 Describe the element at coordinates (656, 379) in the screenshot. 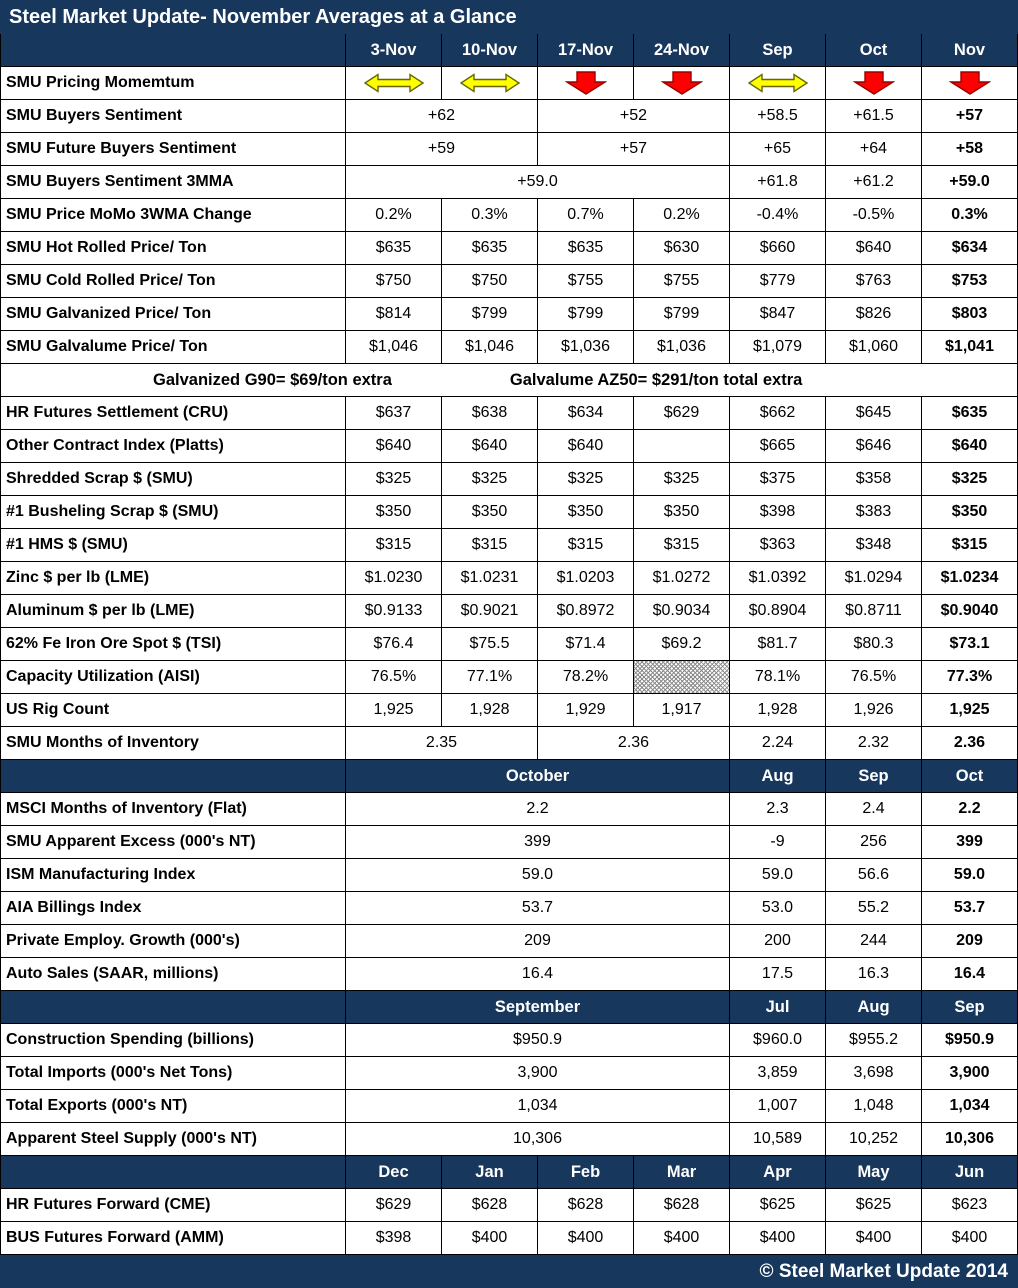

I see `note-galvalume-extra: Galvalume AZ50= $291/ton total extra` at that location.